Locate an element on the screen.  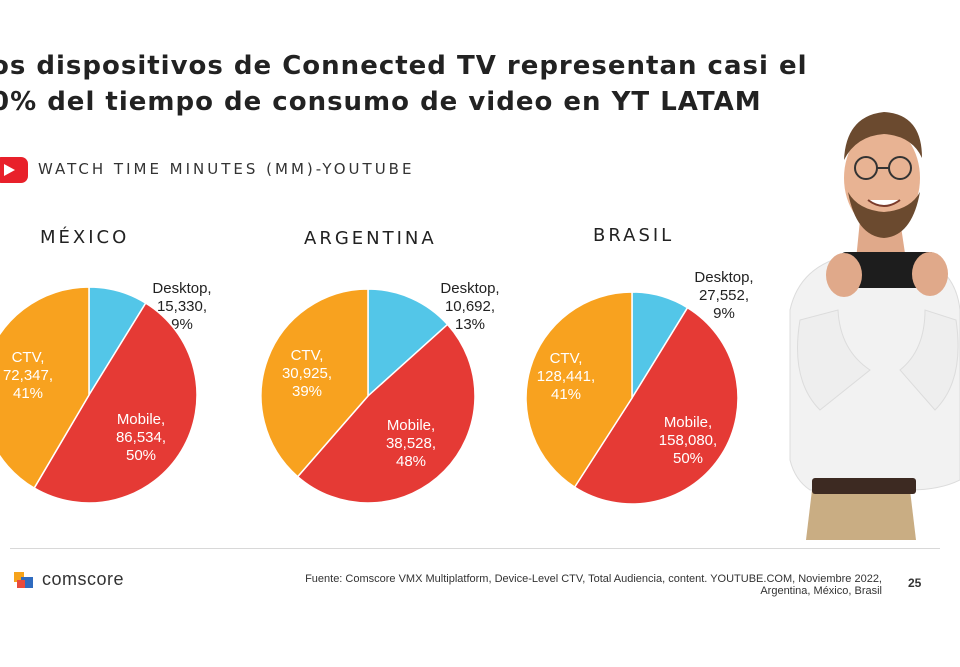
slice-label-mobile: Mobile, 86,534, 50% is located at coordinates (141, 437).